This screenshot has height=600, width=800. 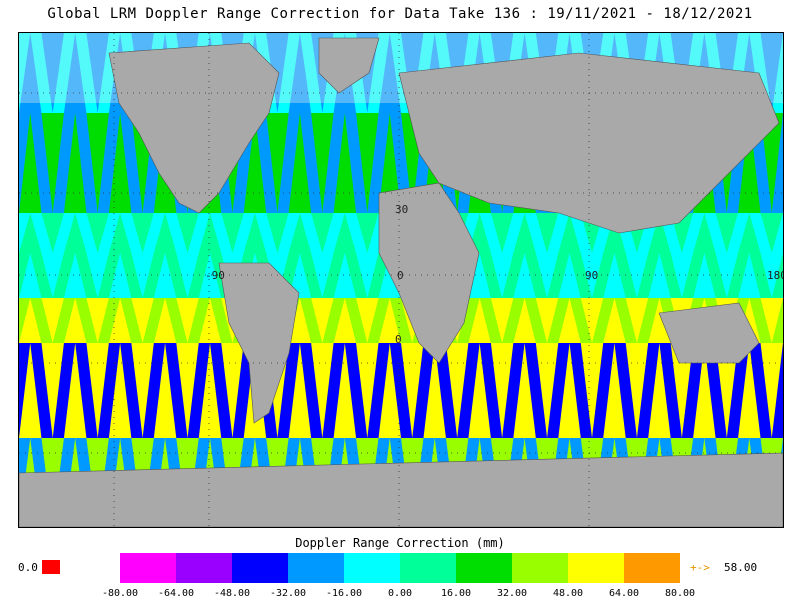 What do you see at coordinates (700, 567) in the screenshot?
I see `above-range-arrow-icon: +->` at bounding box center [700, 567].